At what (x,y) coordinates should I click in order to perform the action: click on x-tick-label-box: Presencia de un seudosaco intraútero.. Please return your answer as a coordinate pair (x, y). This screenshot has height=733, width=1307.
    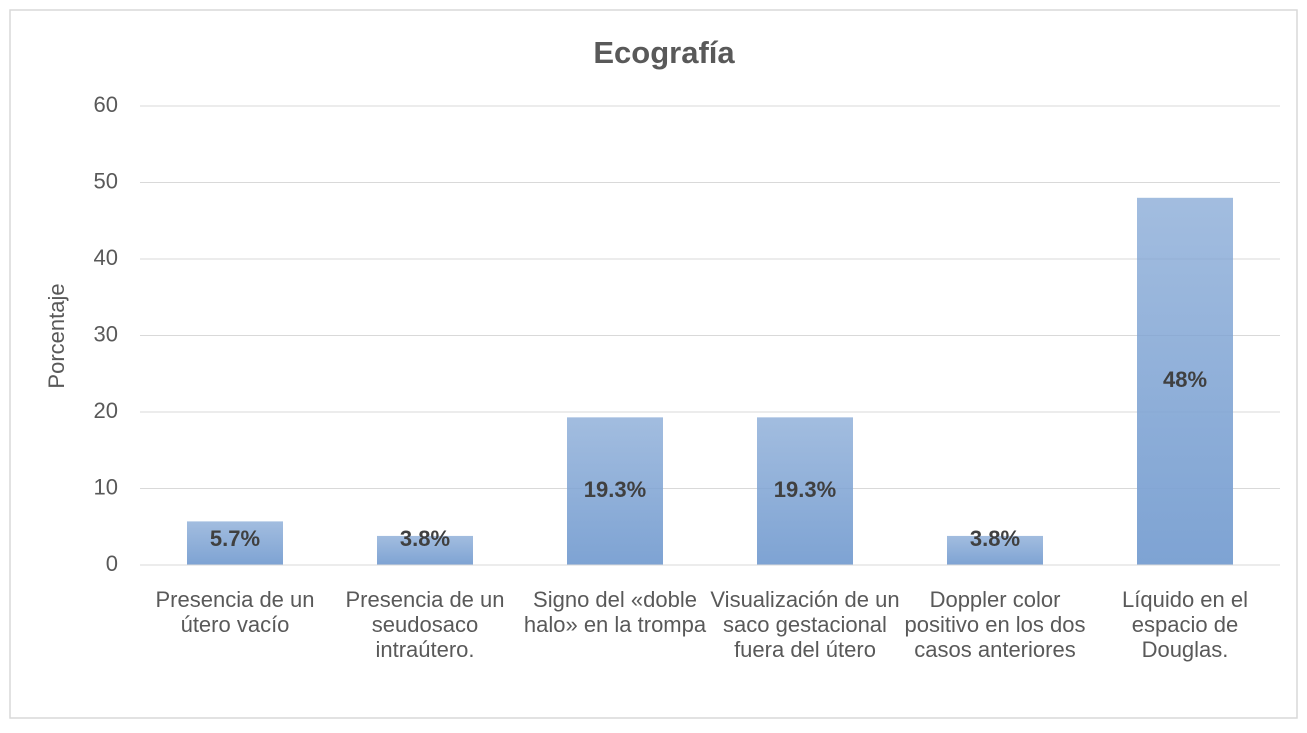
    Looking at the image, I should click on (425, 624).